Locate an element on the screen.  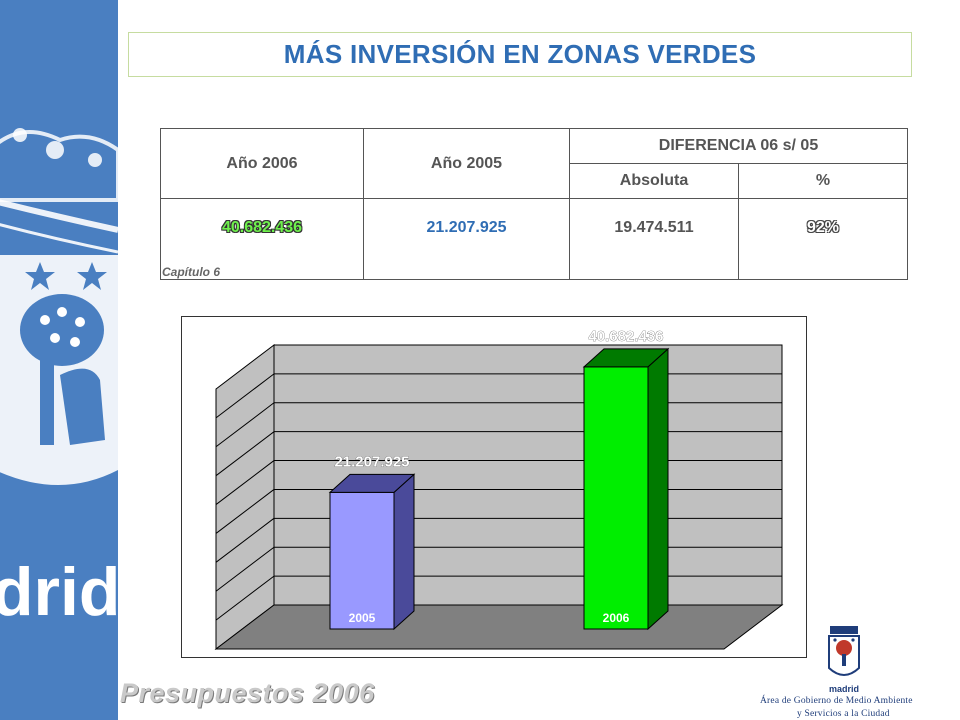
header-percent: % is located at coordinates (823, 181).